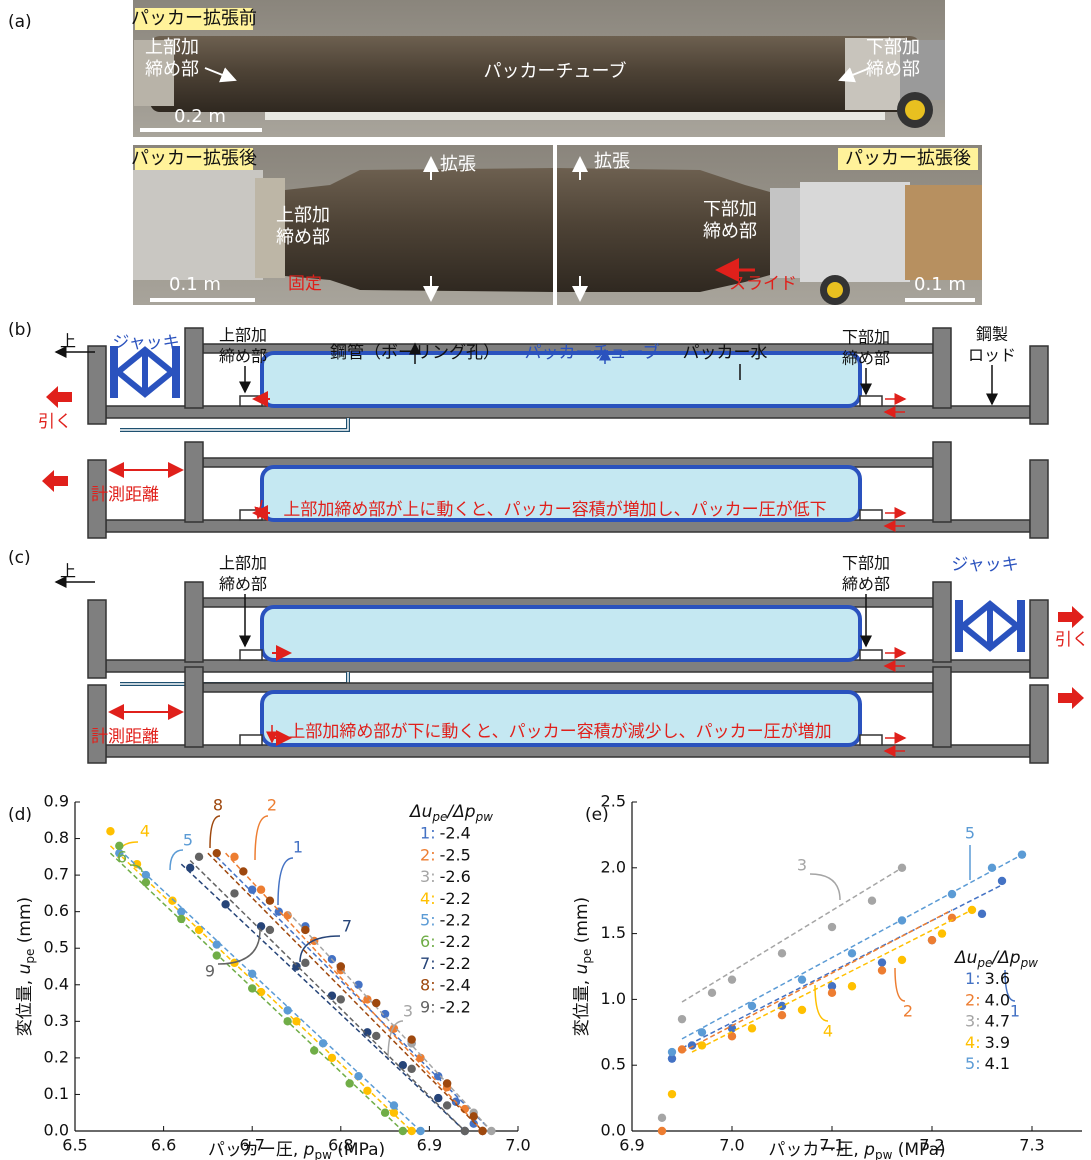 The width and height of the screenshot is (1091, 1160). Describe the element at coordinates (20, 330) in the screenshot. I see `panel-label: (b)` at that location.